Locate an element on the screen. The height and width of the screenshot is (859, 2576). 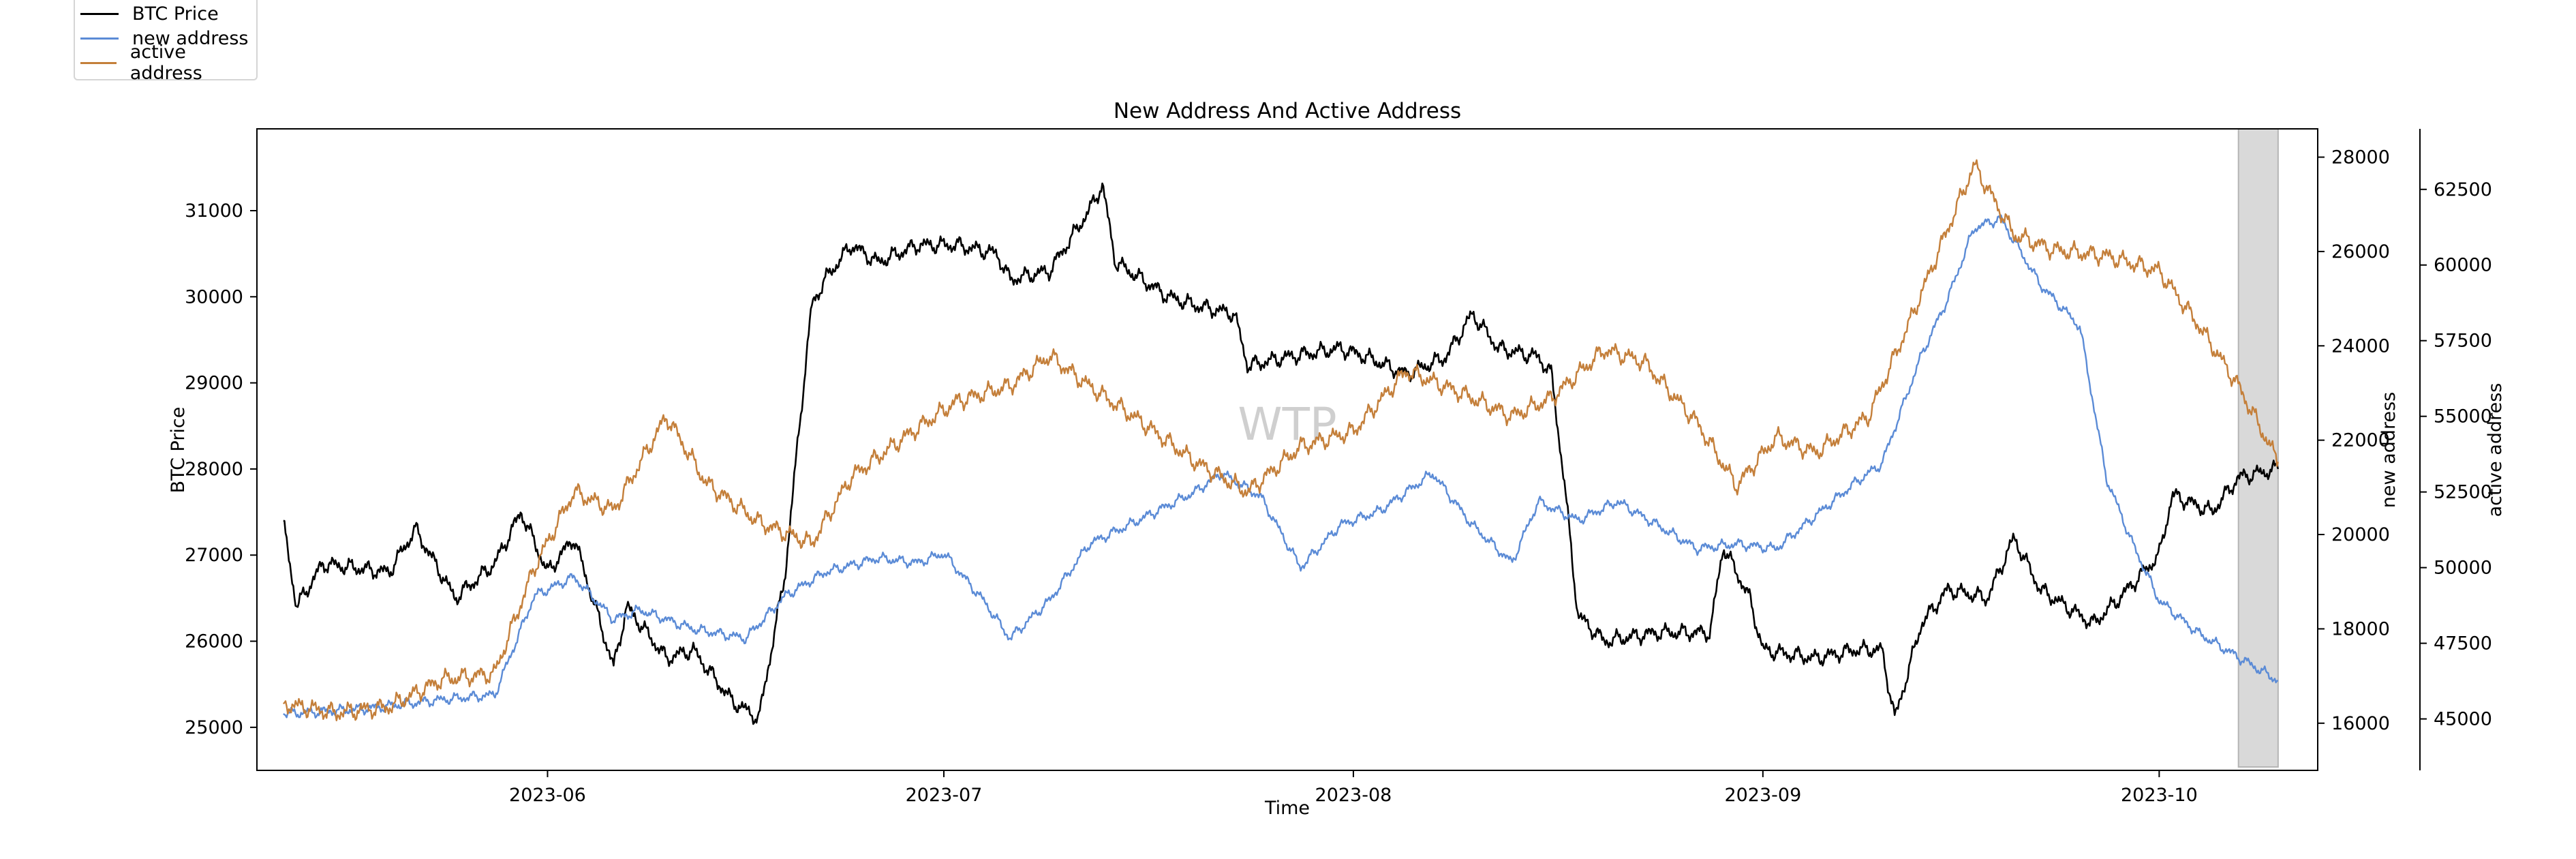
btc-price-tick-label: 30000 is located at coordinates (214, 296).